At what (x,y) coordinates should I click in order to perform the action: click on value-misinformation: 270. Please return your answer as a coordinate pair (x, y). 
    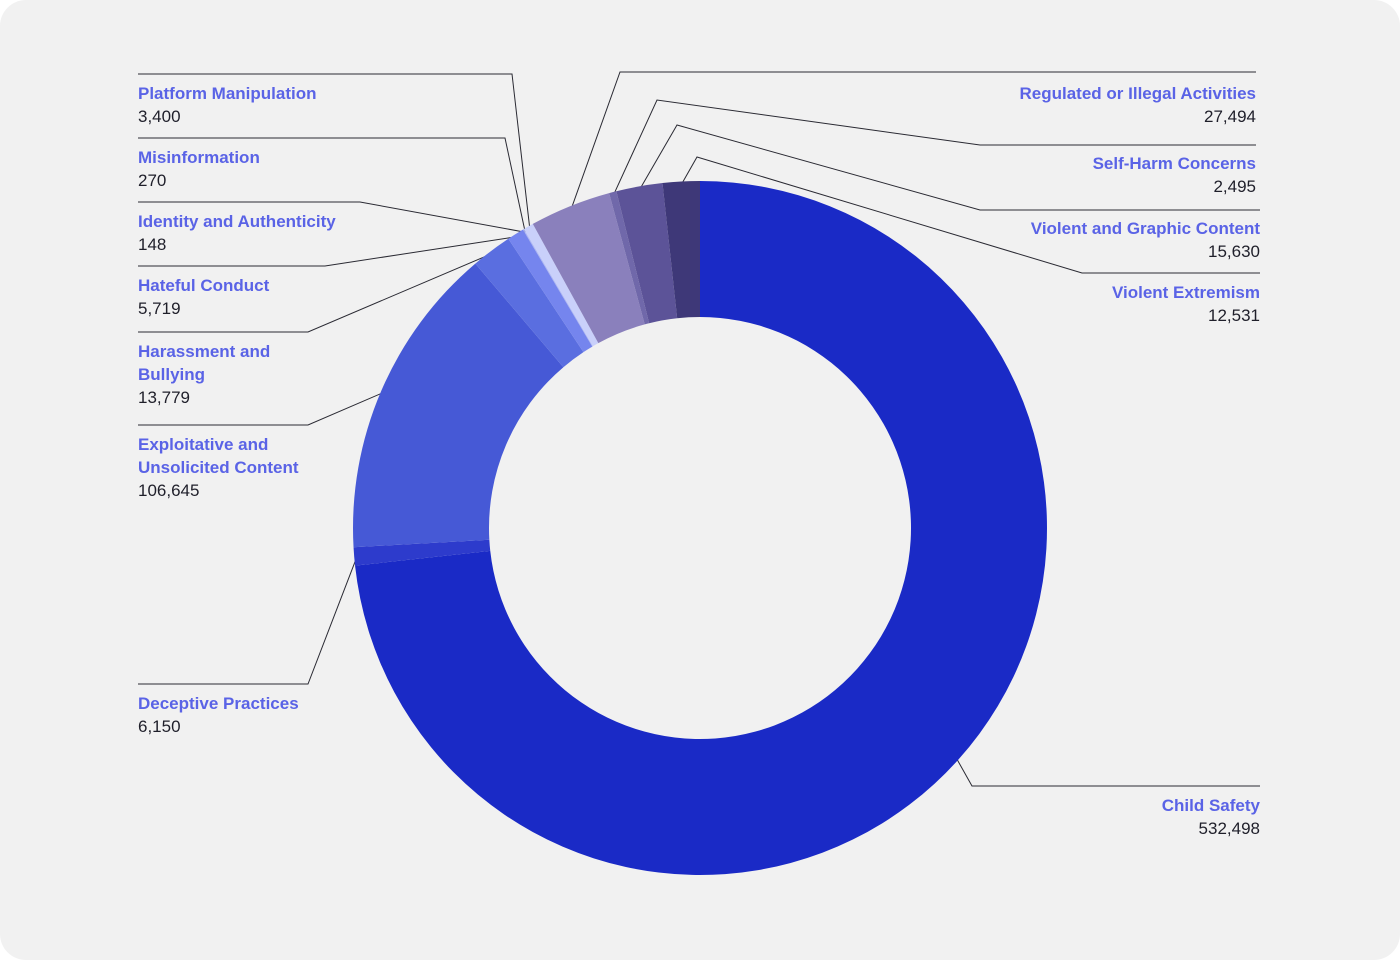
    Looking at the image, I should click on (152, 180).